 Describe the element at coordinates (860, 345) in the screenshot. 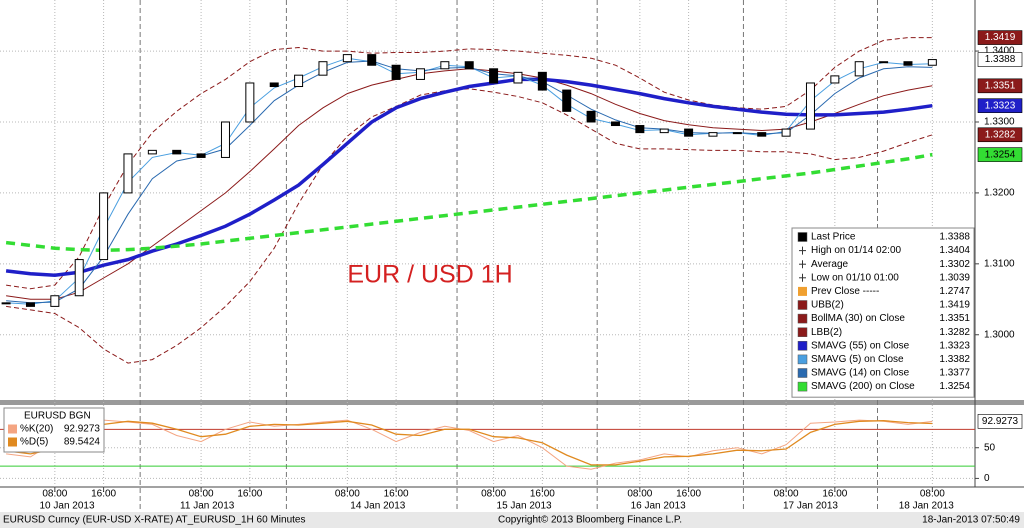

I see `legend-label: SMAVG (55) on Close` at that location.